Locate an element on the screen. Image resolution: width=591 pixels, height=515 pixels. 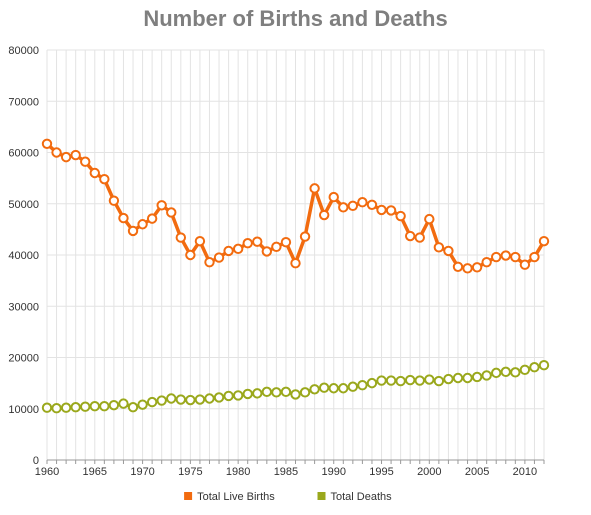
x-tick-label: 1990 is located at coordinates (333, 472).